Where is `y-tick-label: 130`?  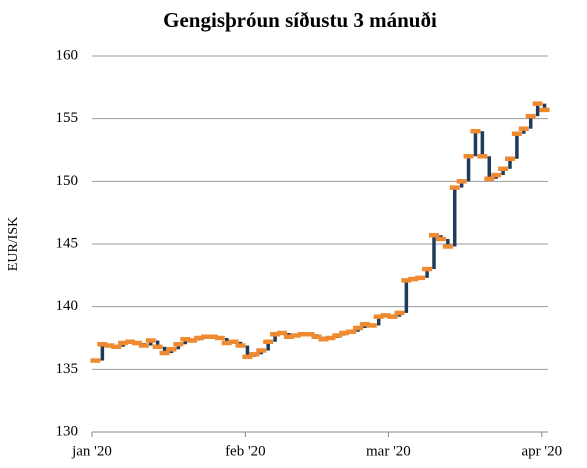 y-tick-label: 130 is located at coordinates (67, 431).